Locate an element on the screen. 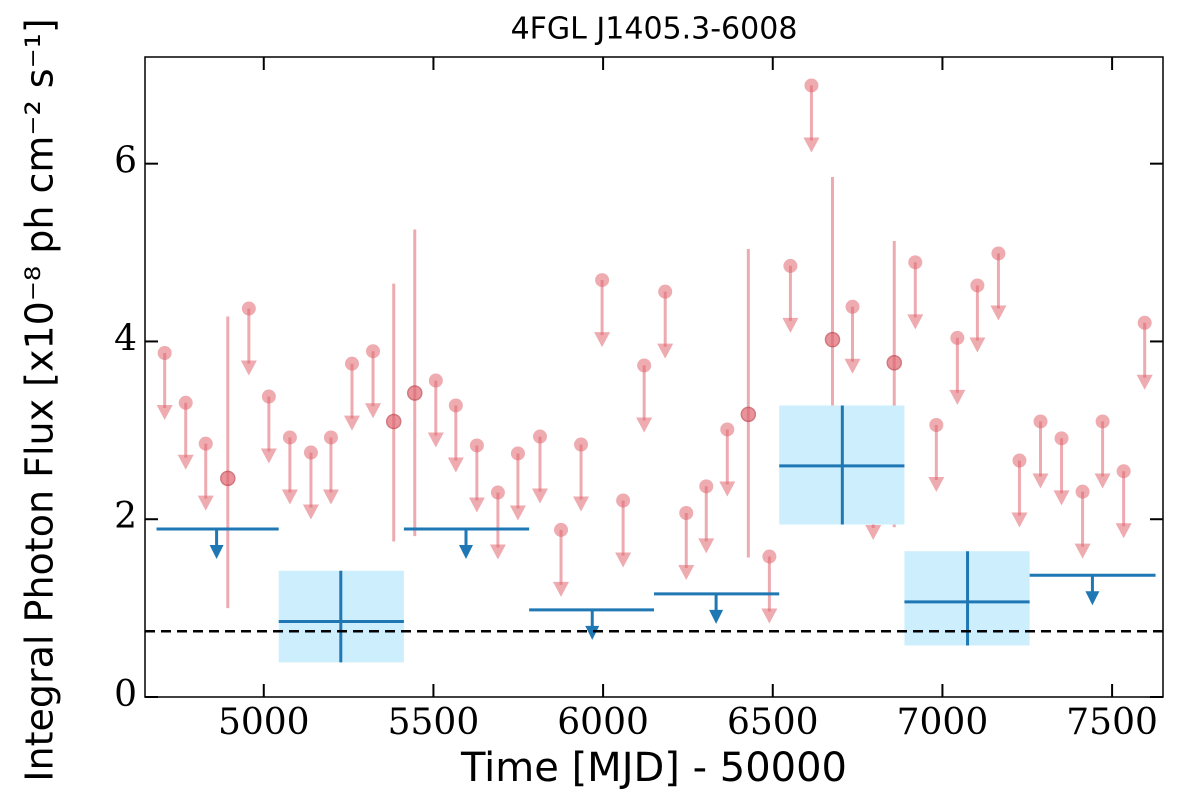 This screenshot has width=1200, height=800. chart-title: 4FGL J1405.3-6008 is located at coordinates (654, 29).